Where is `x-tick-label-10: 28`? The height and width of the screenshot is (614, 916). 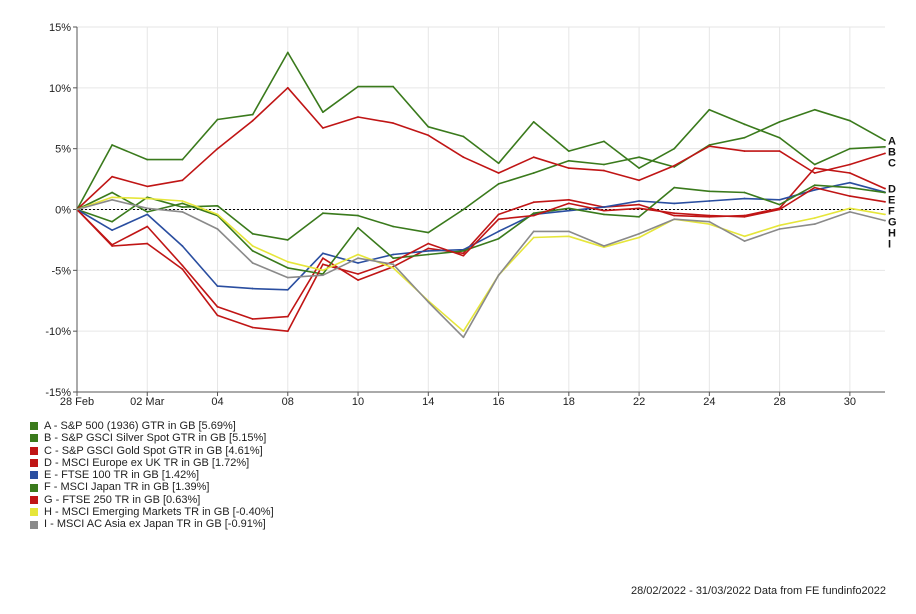
x-tick-label-10: 28 is located at coordinates (779, 402).